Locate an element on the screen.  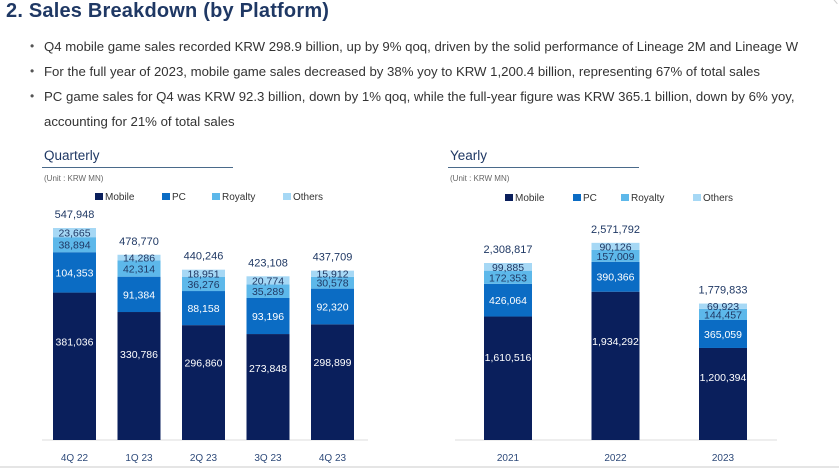
yearly-panel-title: Yearly is located at coordinates (469, 155).